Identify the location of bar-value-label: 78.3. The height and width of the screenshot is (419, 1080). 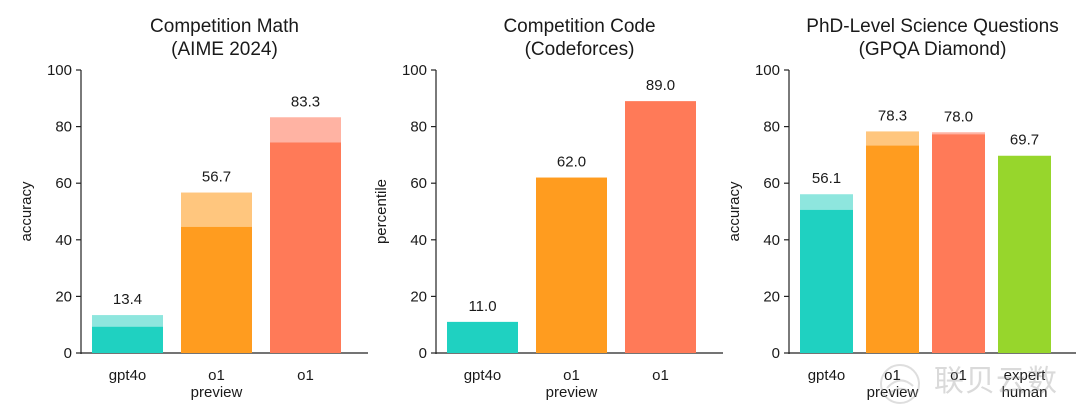
(892, 115).